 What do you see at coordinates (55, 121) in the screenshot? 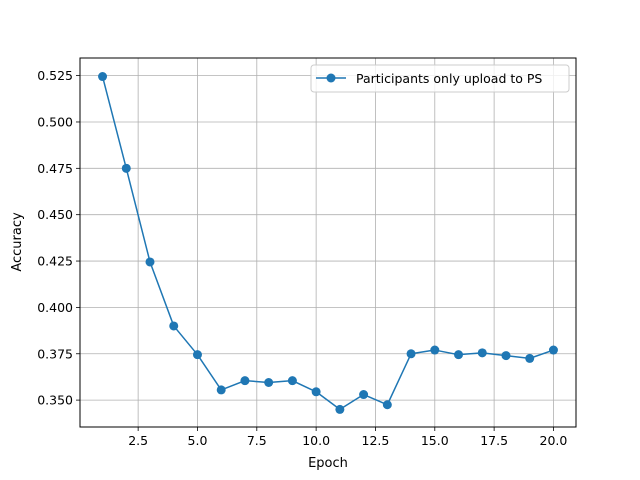
I see `y-tick-label: 0.500` at bounding box center [55, 121].